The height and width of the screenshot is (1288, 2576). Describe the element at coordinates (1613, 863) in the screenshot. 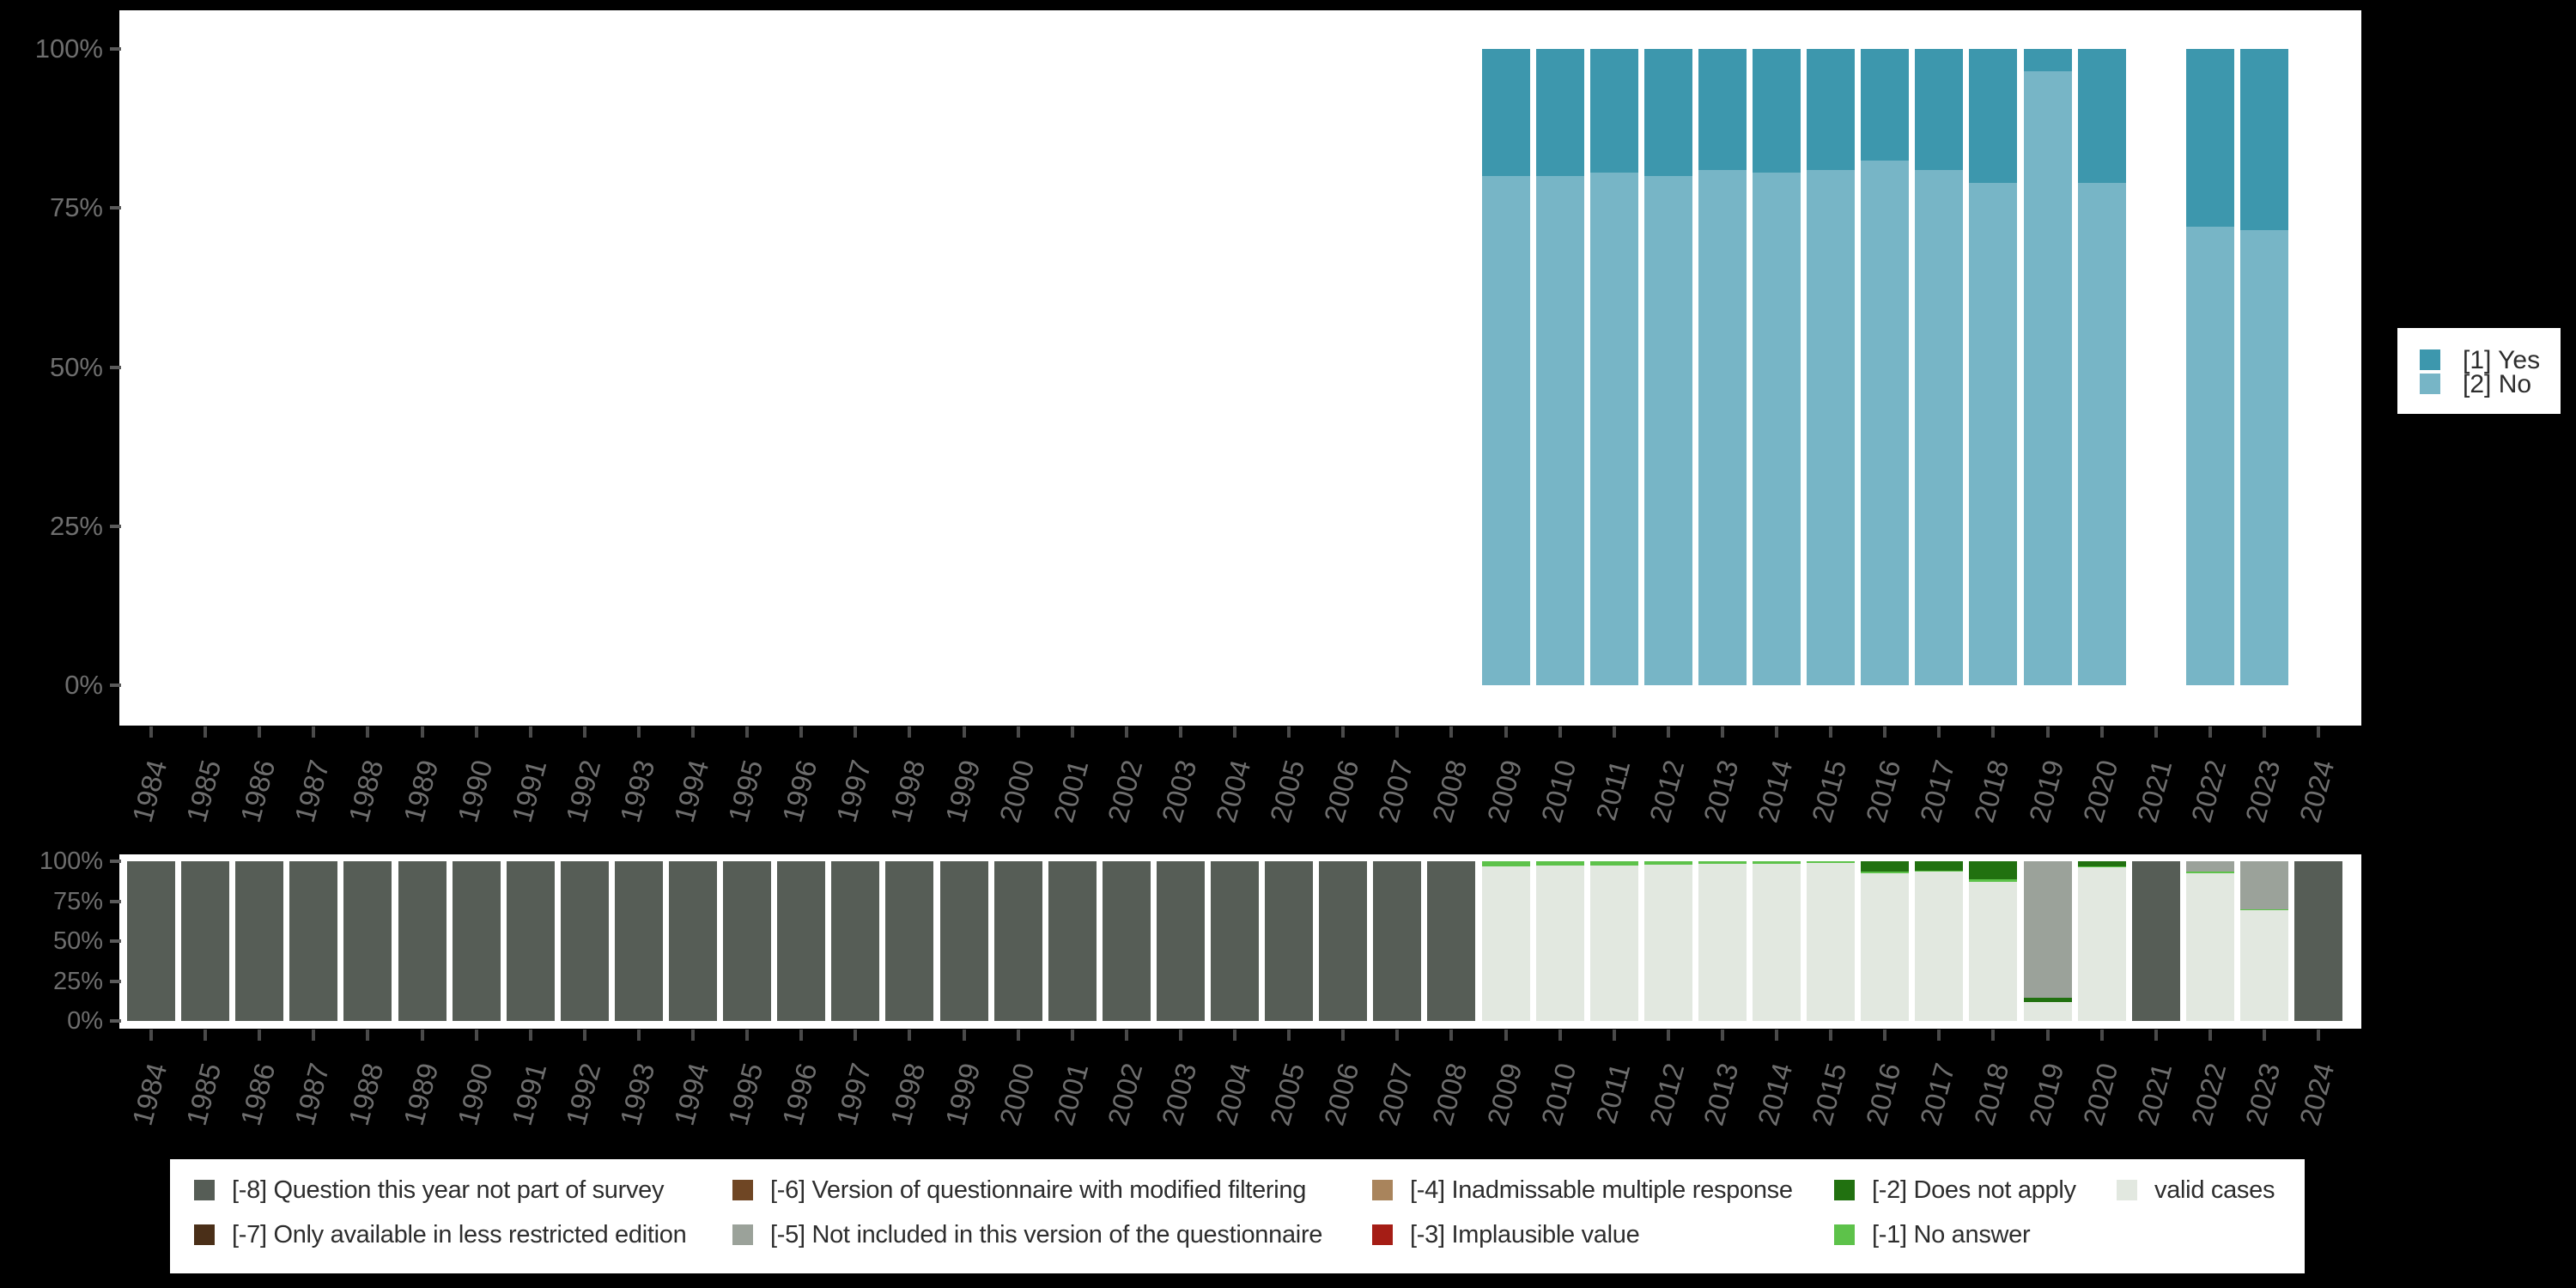

I see `missing-segment-2011--1` at that location.